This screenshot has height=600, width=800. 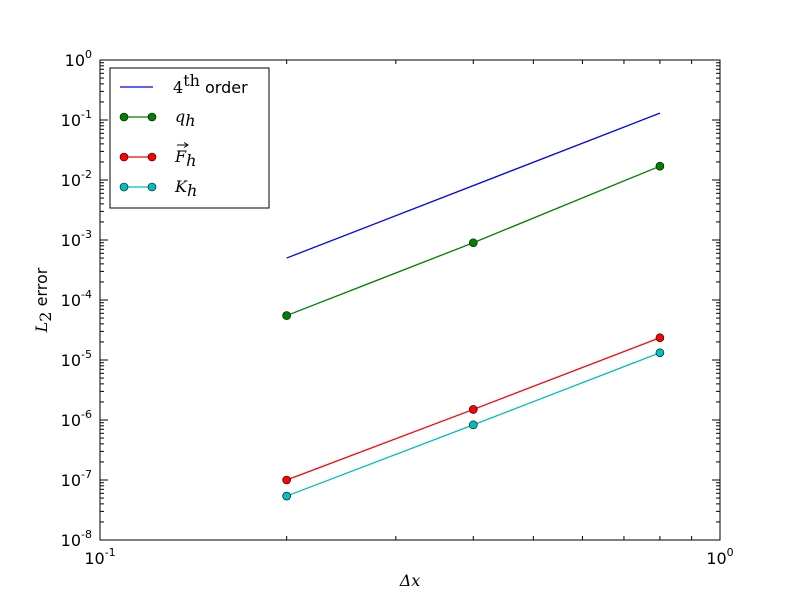 I want to click on y-tick-label: 10⁻⁸, so click(x=76, y=539).